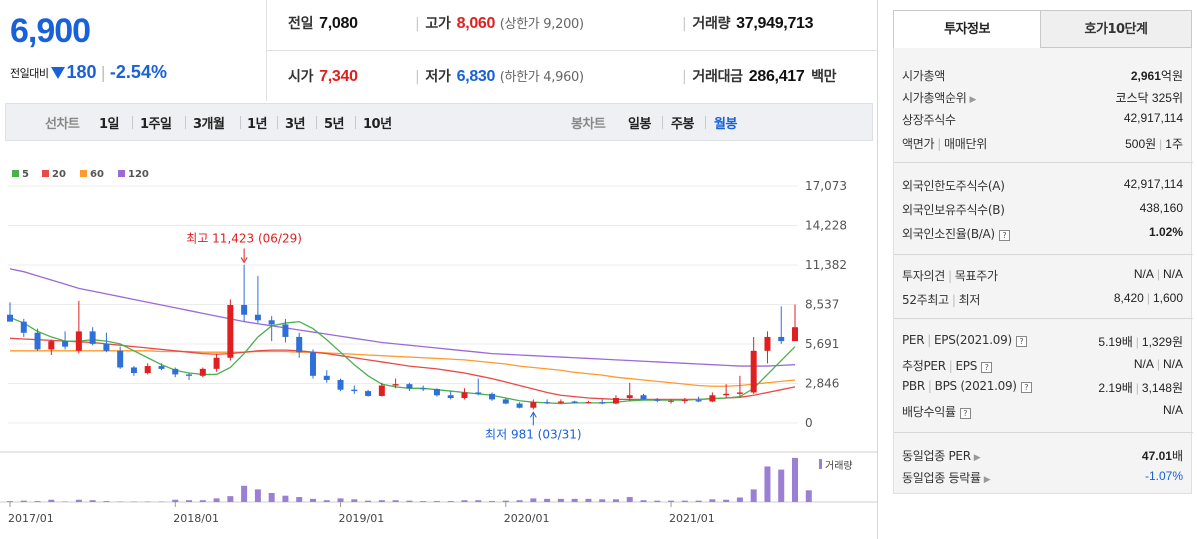 The image size is (1197, 539). I want to click on foreign-limit-row: 외국인한도주식수(A) 42,917,114, so click(1043, 185).